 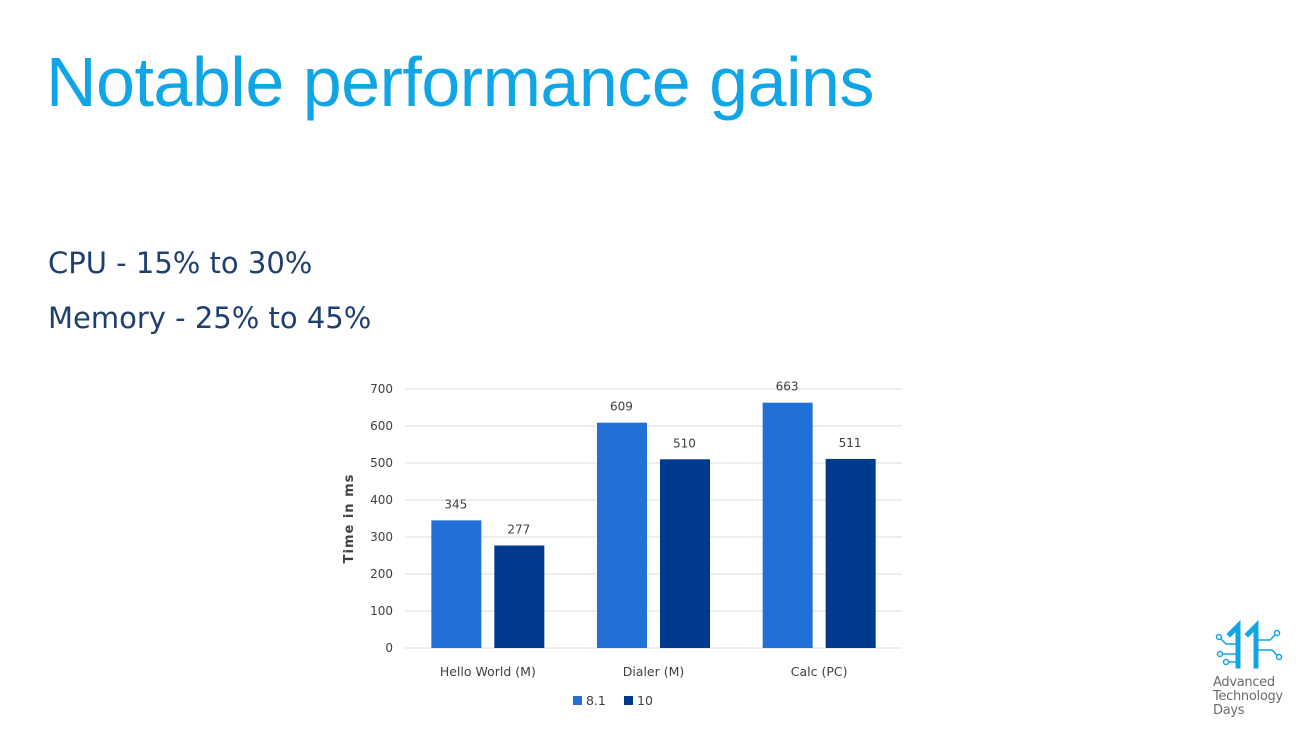 I want to click on y-tick-label: 700, so click(x=381, y=389).